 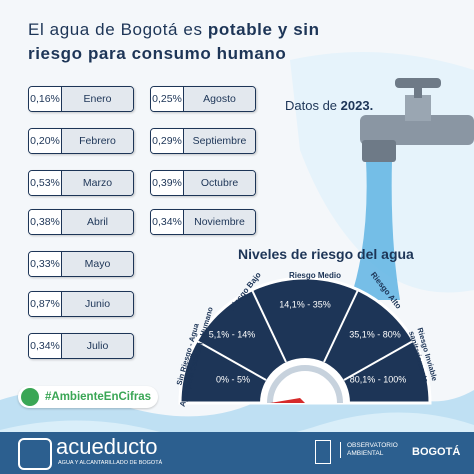 I want to click on title-regular: El agua de Bogotá es, so click(x=118, y=29).